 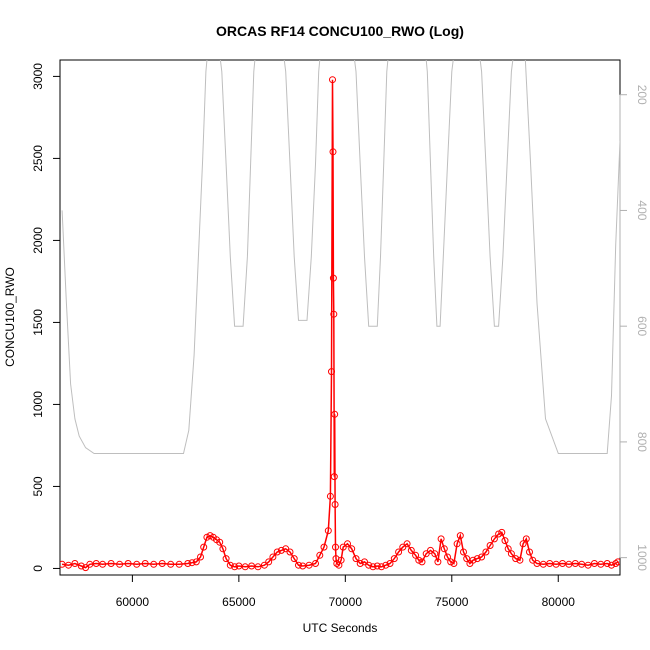 What do you see at coordinates (346, 591) in the screenshot?
I see `x-axis: 60000 65000 70000 75000 80000` at bounding box center [346, 591].